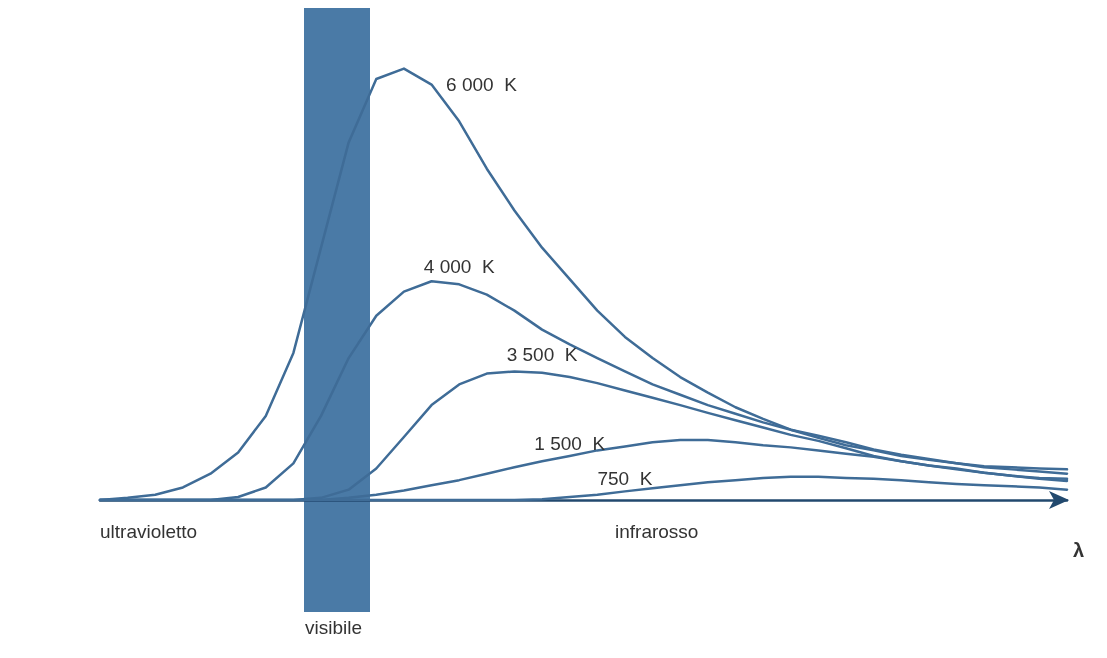  Describe the element at coordinates (459, 266) in the screenshot. I see `series-label: 4 000 K` at that location.